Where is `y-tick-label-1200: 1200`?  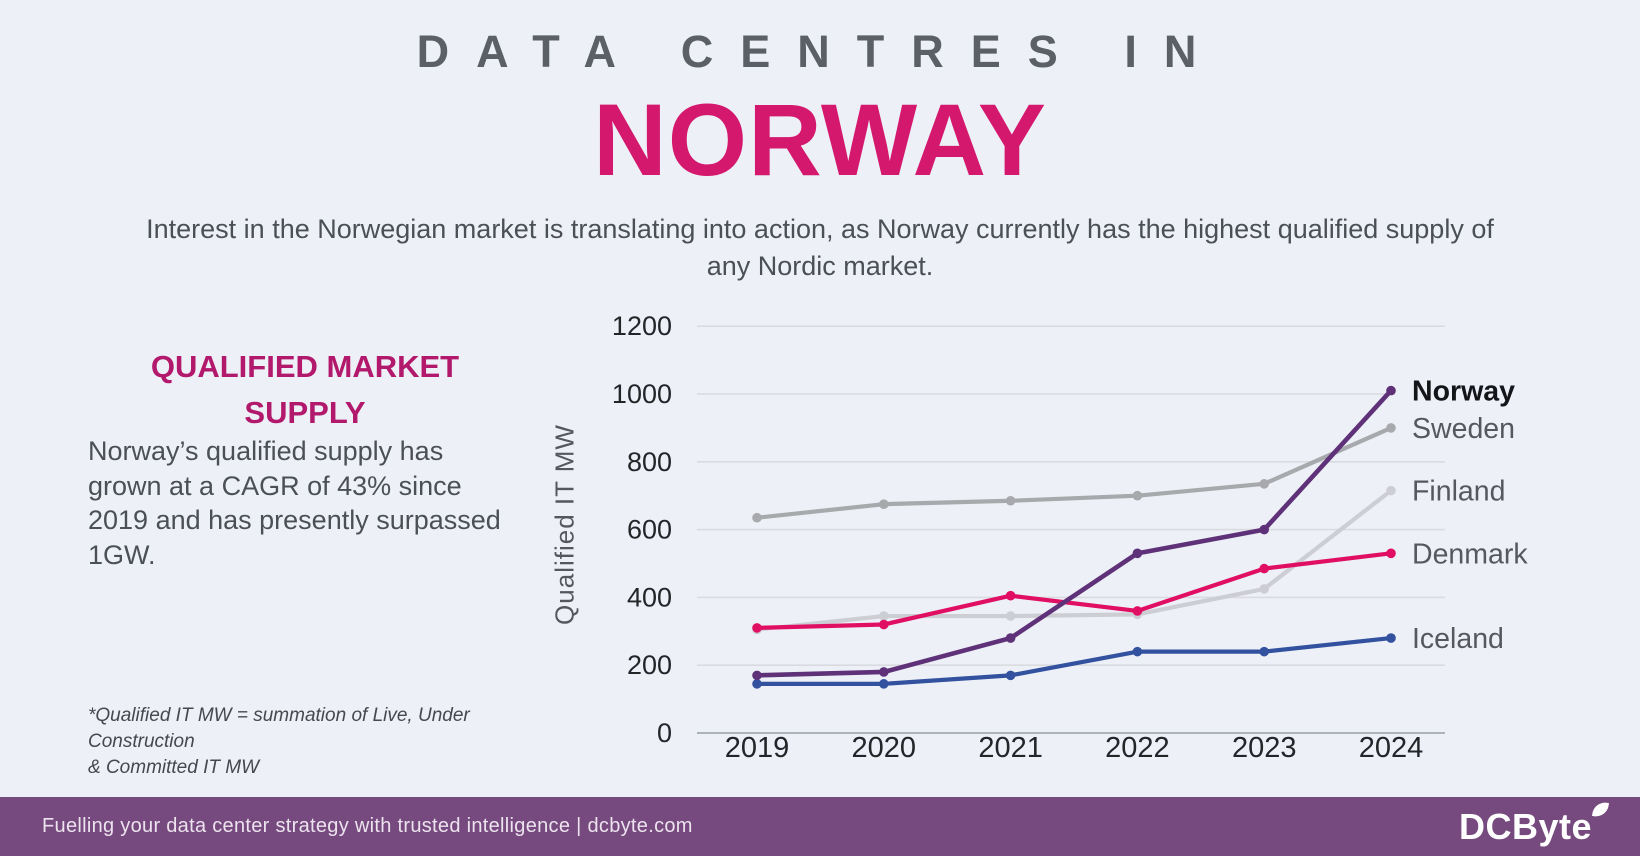 y-tick-label-1200: 1200 is located at coordinates (642, 326).